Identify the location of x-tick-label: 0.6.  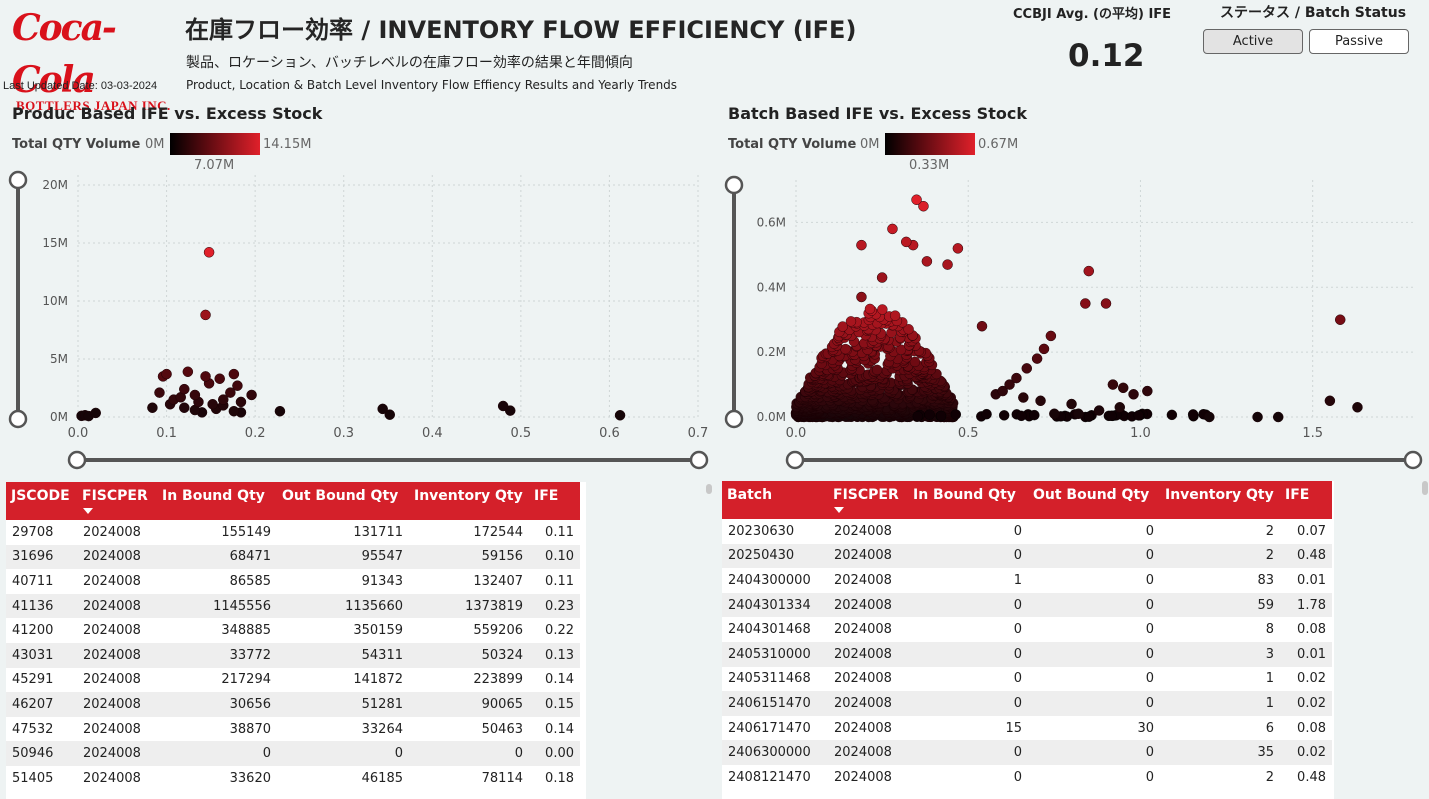
(609, 433).